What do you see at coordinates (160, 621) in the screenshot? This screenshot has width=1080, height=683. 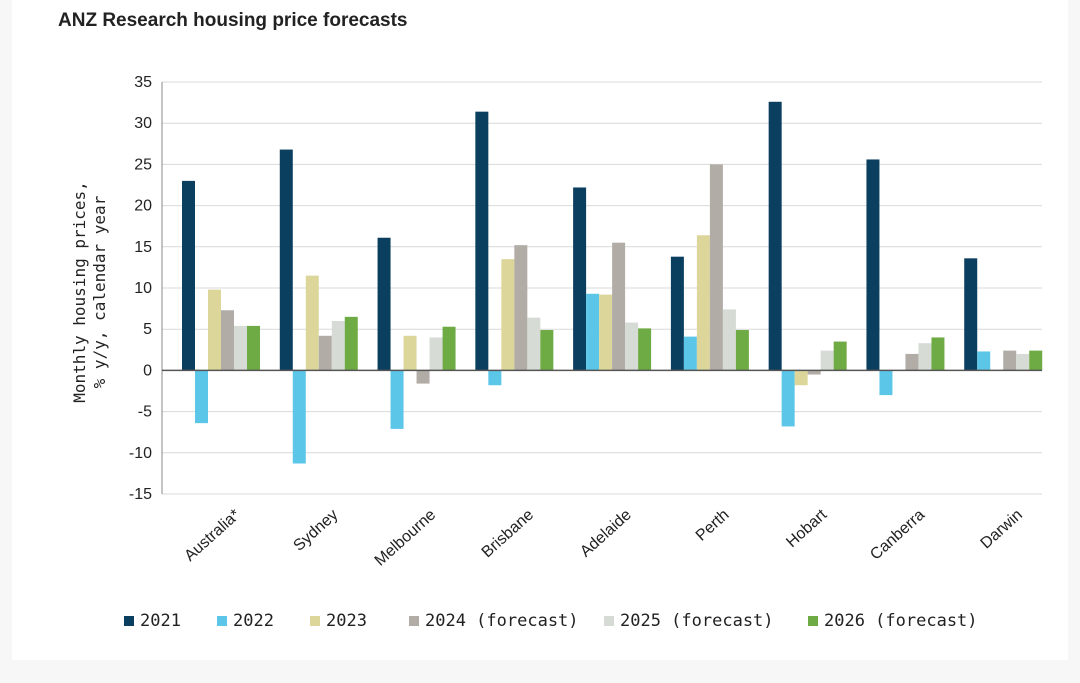 I see `legend-label: 2021` at bounding box center [160, 621].